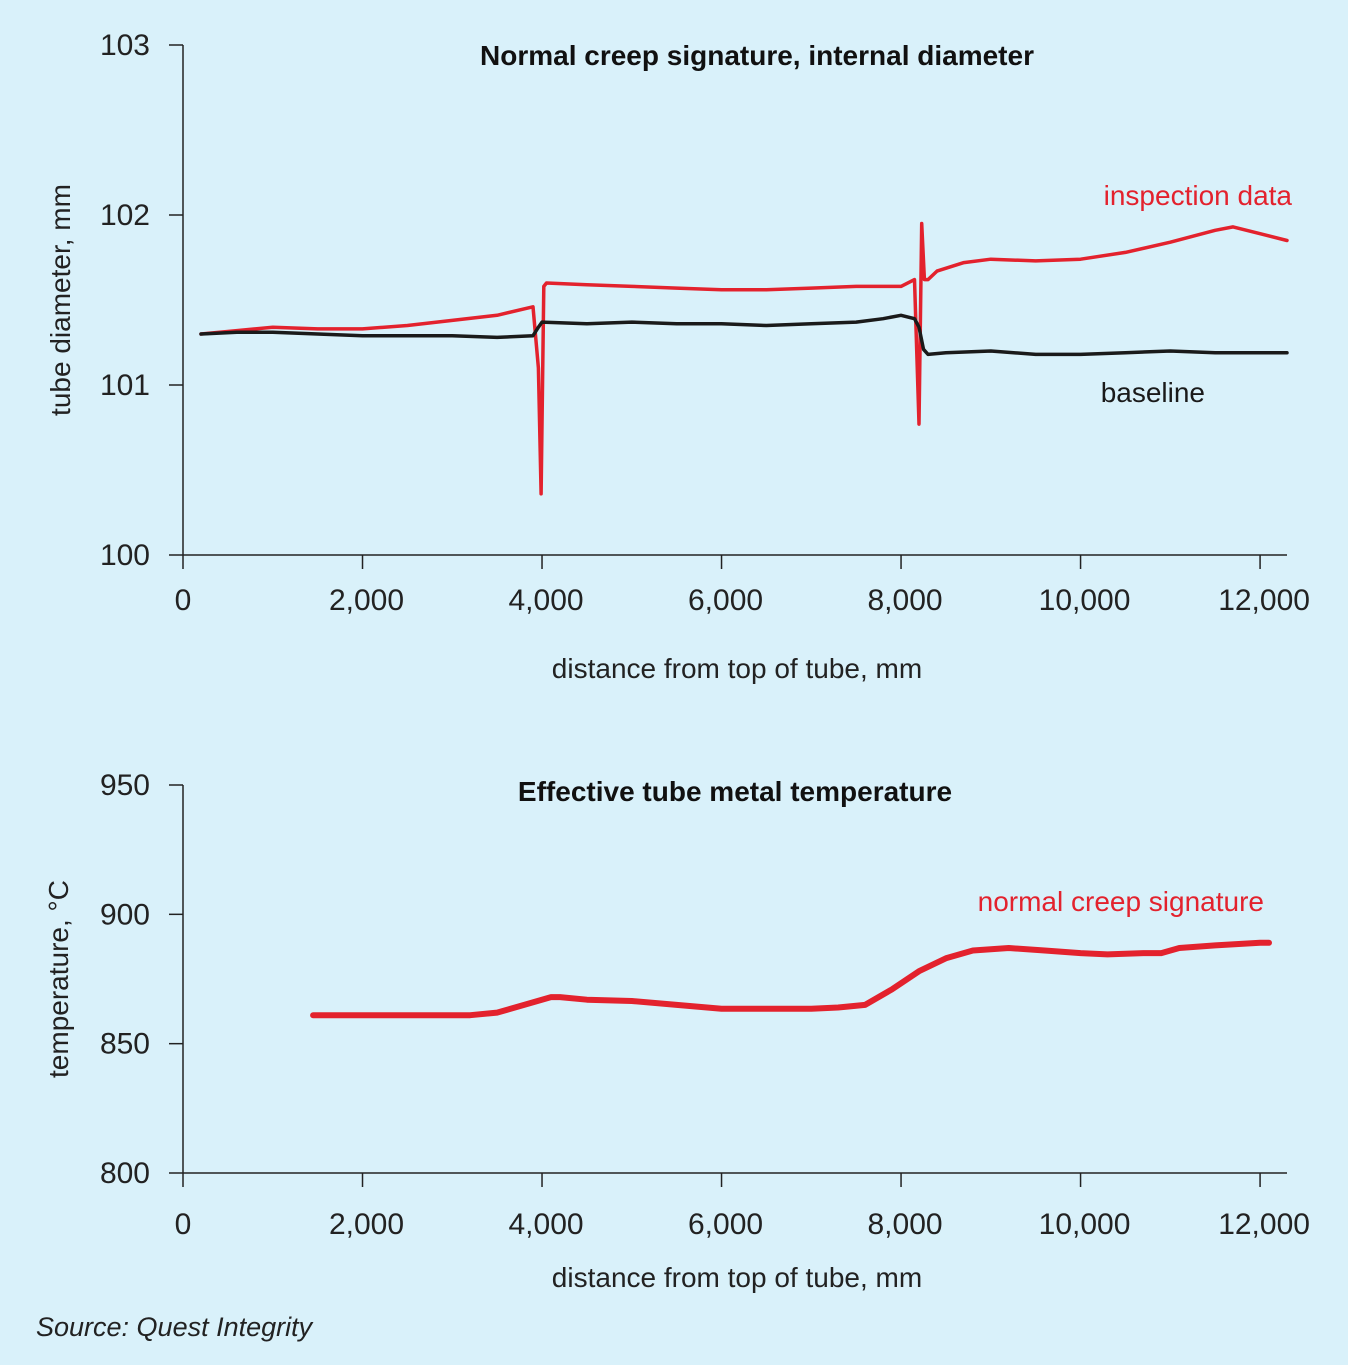 The width and height of the screenshot is (1348, 1365). Describe the element at coordinates (125, 45) in the screenshot. I see `y-tick-label: 103` at that location.